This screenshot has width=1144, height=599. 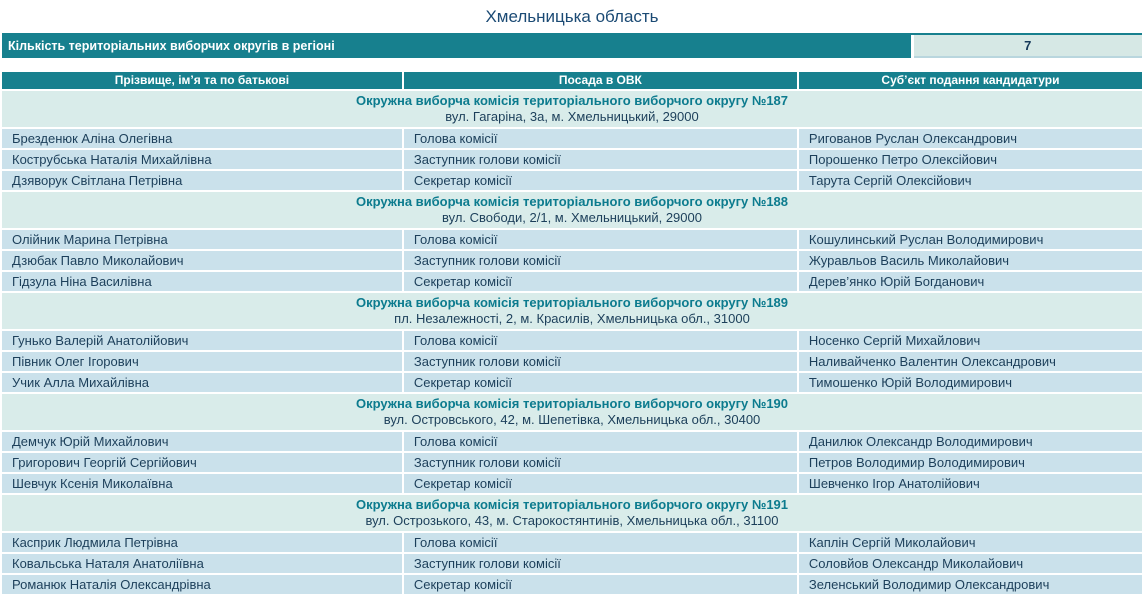 What do you see at coordinates (202, 584) in the screenshot?
I see `cell-full-name: Романюк Наталія Олександрівна` at bounding box center [202, 584].